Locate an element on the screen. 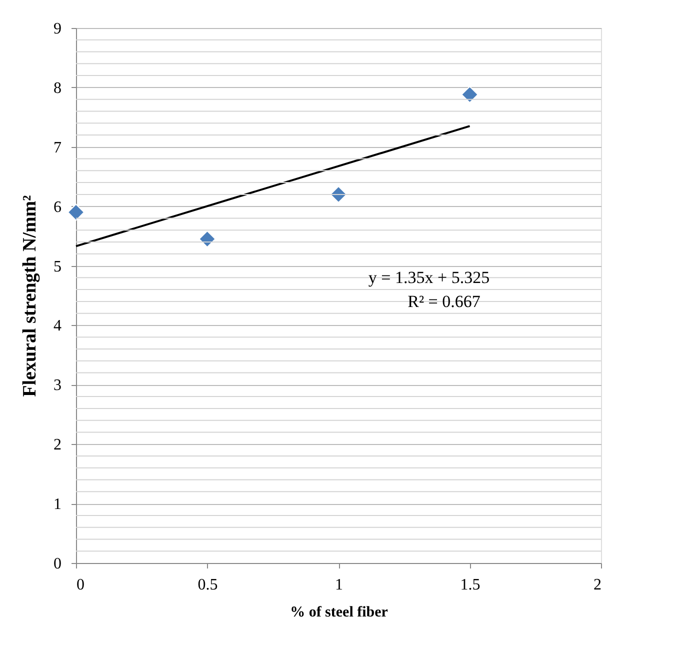  x-tick-label: 1 is located at coordinates (339, 585).